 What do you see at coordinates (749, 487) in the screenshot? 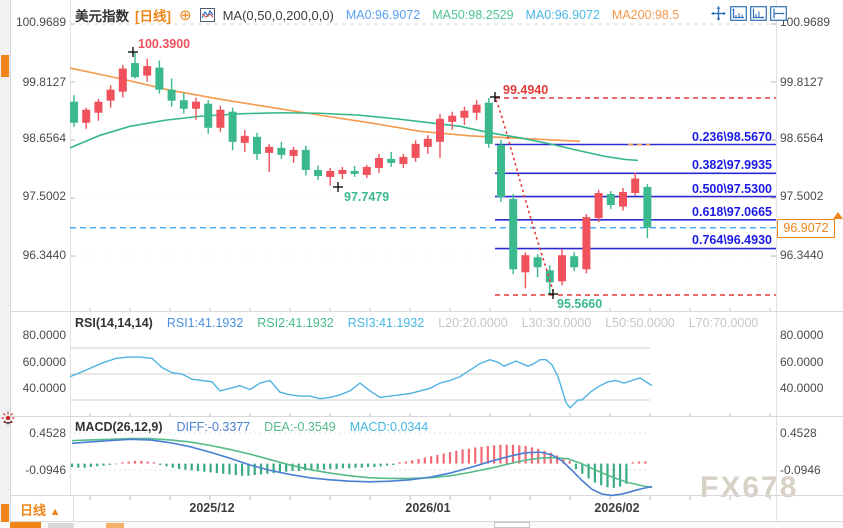
I see `watermark-logo: FX678` at bounding box center [749, 487].